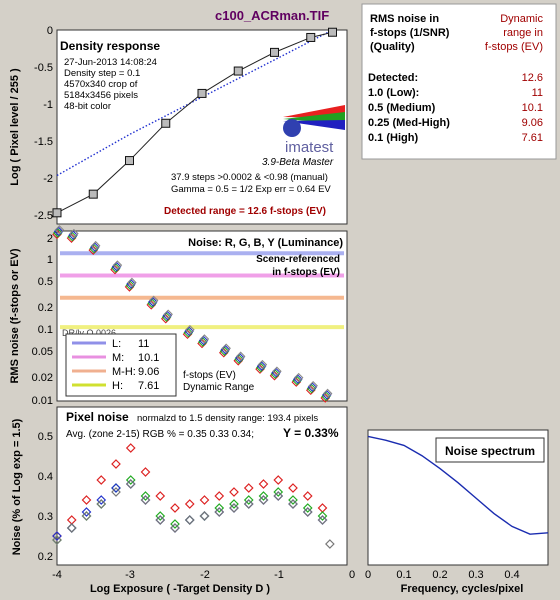  I want to click on density-info-3: 5184x3456 pixels, so click(101, 95).